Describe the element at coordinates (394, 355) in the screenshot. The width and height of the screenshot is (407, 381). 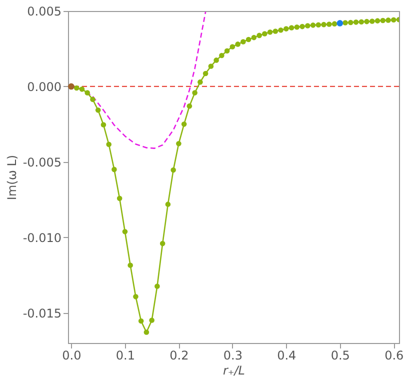
I see `x-tick-label: 0.6` at that location.